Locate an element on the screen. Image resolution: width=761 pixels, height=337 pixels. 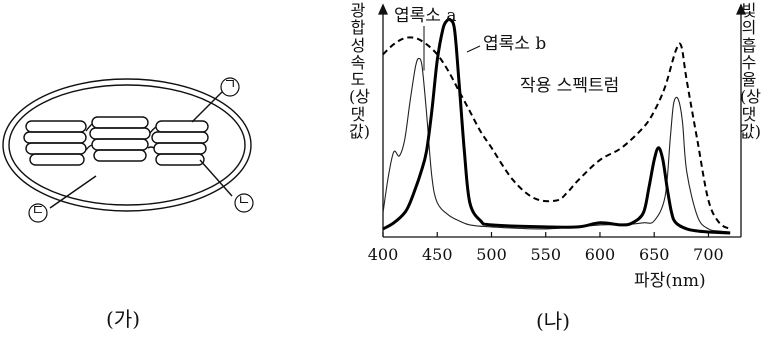
label-thylakoid: ㄱ is located at coordinates (230, 85).